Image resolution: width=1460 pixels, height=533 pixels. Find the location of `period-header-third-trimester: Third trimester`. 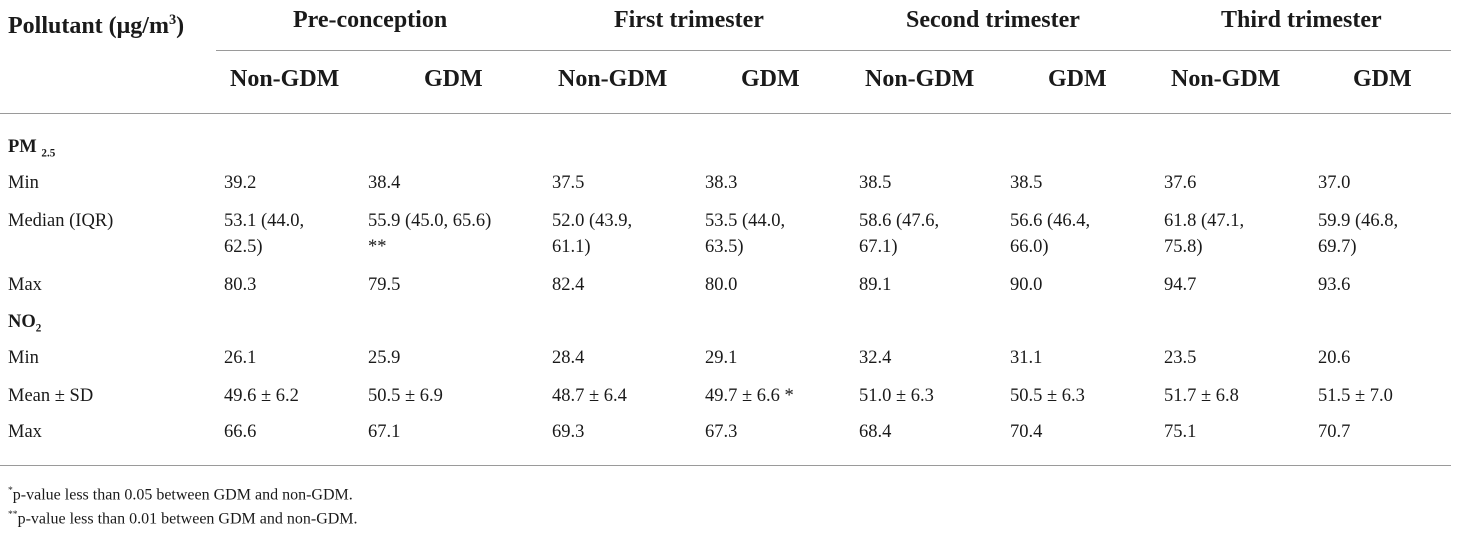

period-header-third-trimester: Third trimester is located at coordinates (1301, 20).